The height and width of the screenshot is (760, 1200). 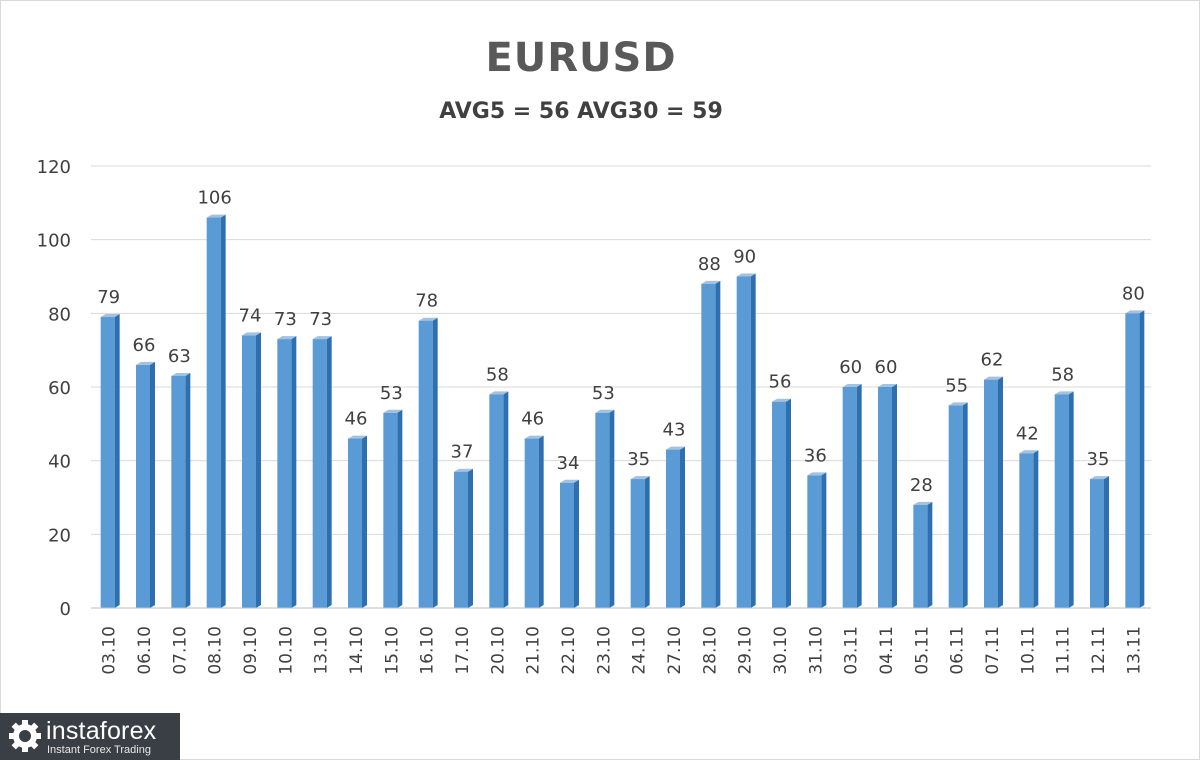 I want to click on x-tick-label: 07.10, so click(x=180, y=650).